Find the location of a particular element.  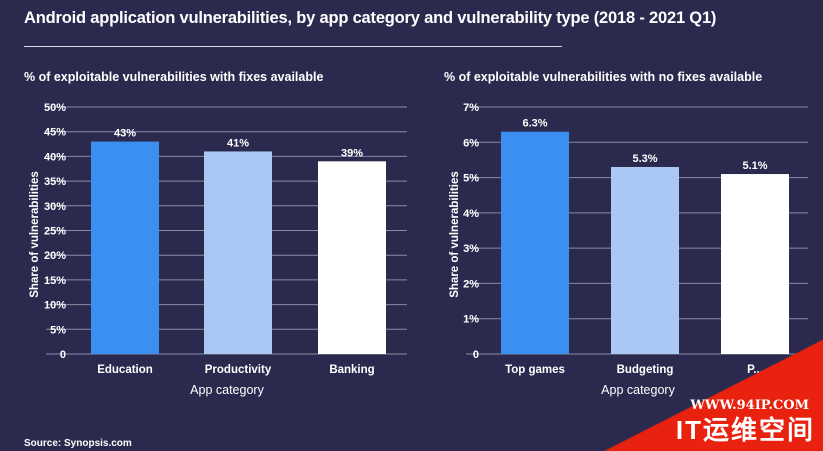

y-tick-label: 30% is located at coordinates (55, 207).